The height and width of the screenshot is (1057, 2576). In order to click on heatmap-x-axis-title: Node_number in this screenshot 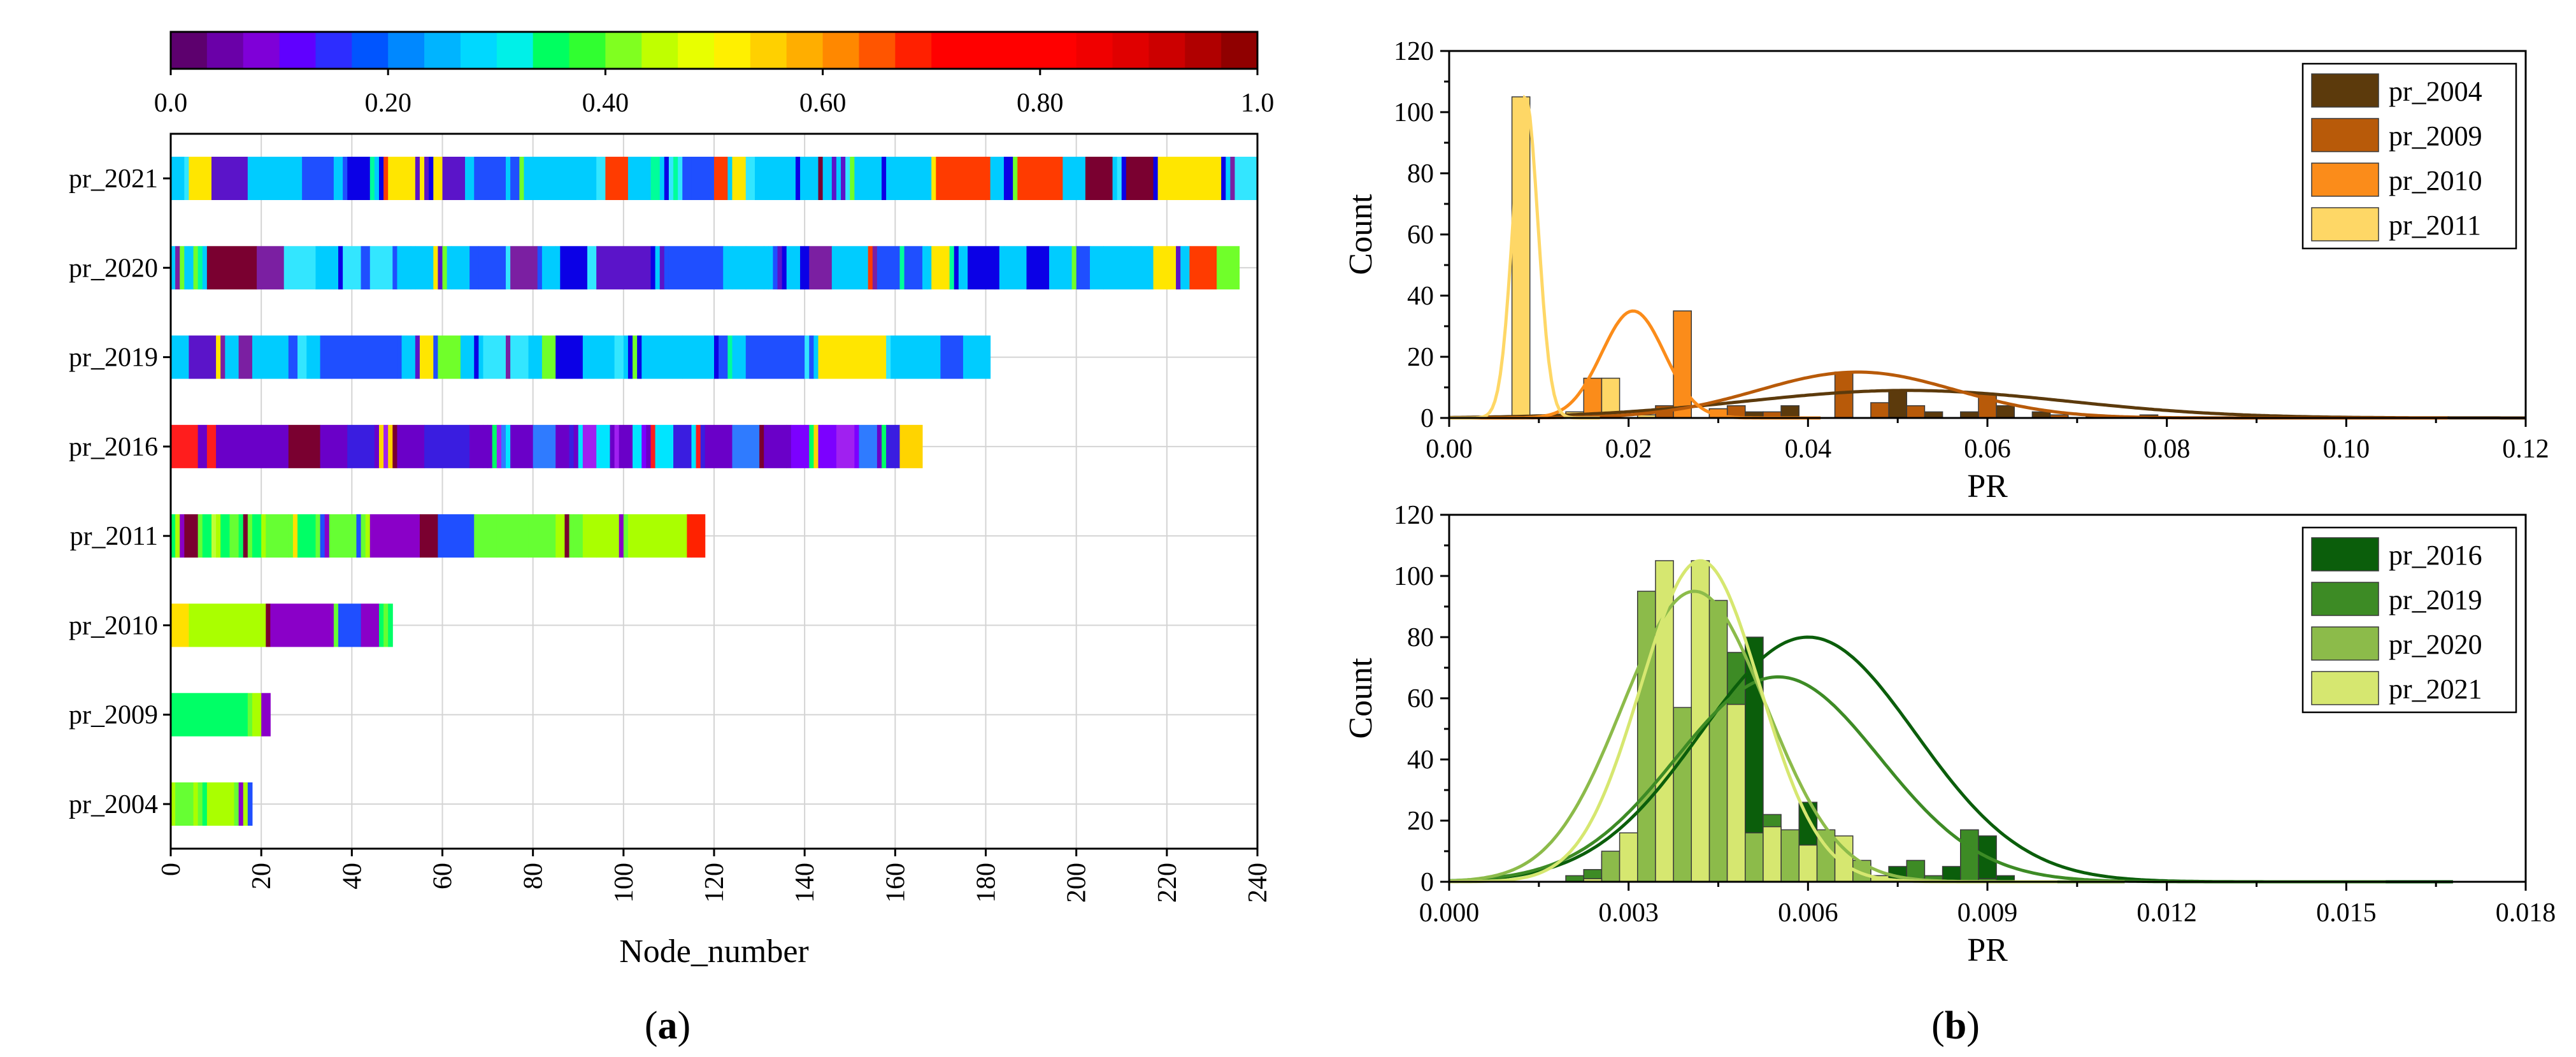, I will do `click(713, 951)`.